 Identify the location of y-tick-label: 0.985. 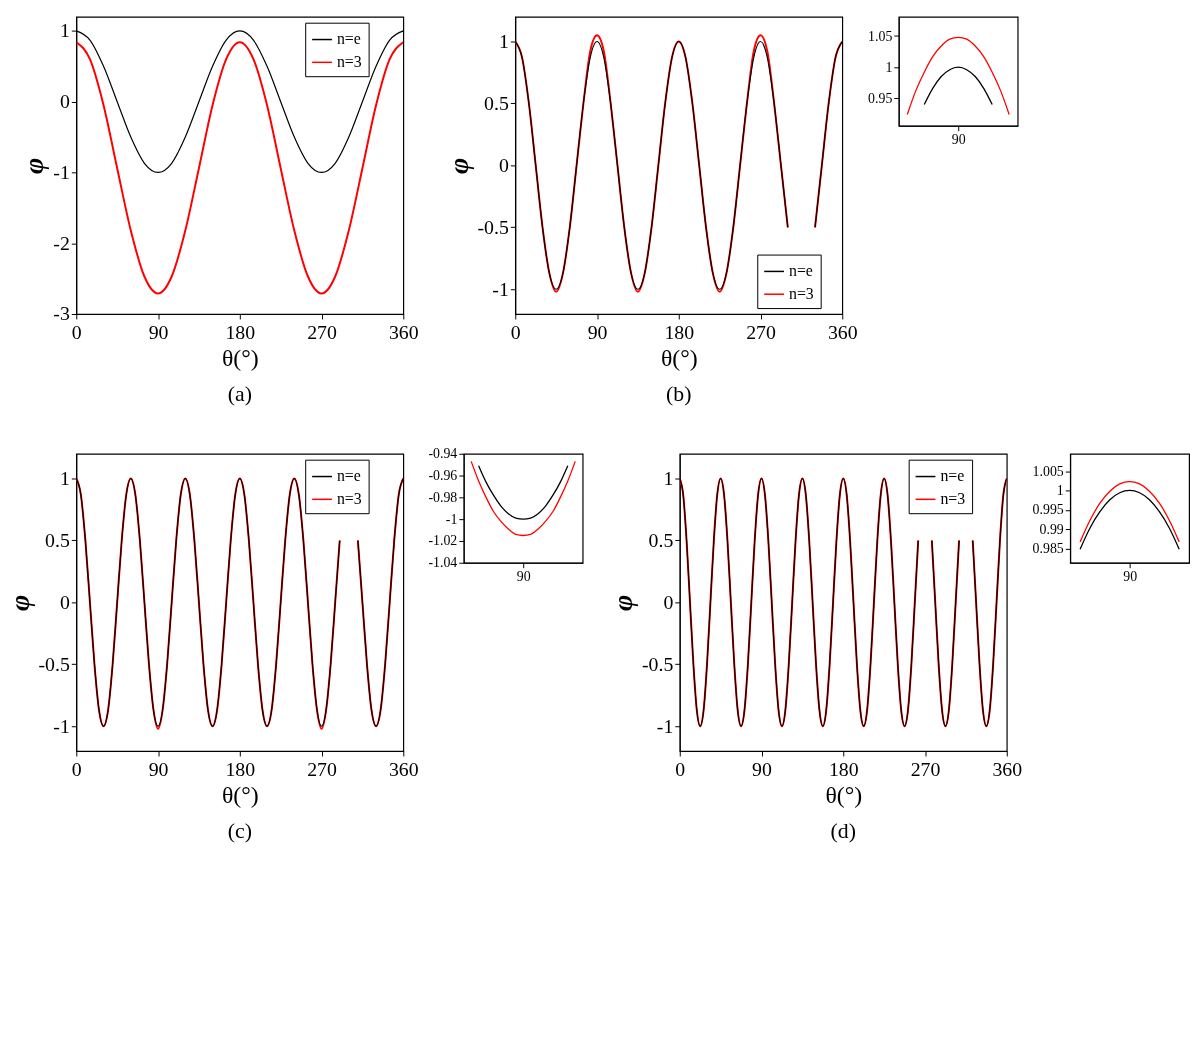
(1048, 548).